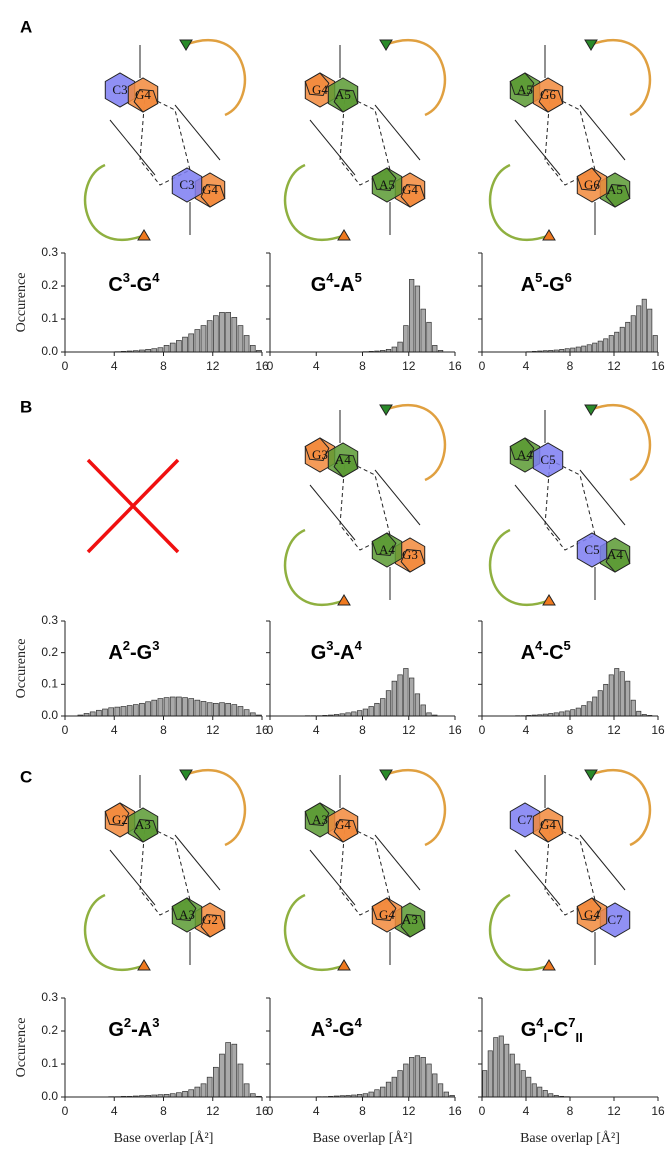  What do you see at coordinates (343, 653) in the screenshot?
I see `title-part: -A` at bounding box center [343, 653].